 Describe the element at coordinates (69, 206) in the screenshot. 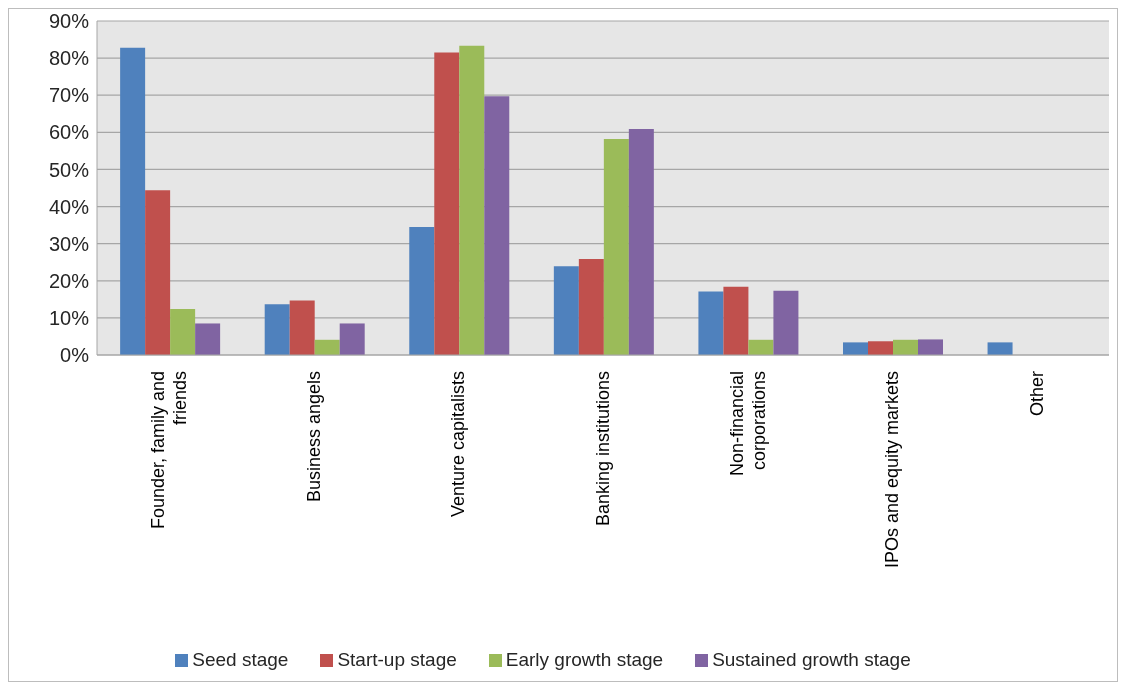

I see `y-tick-label: 40%` at that location.